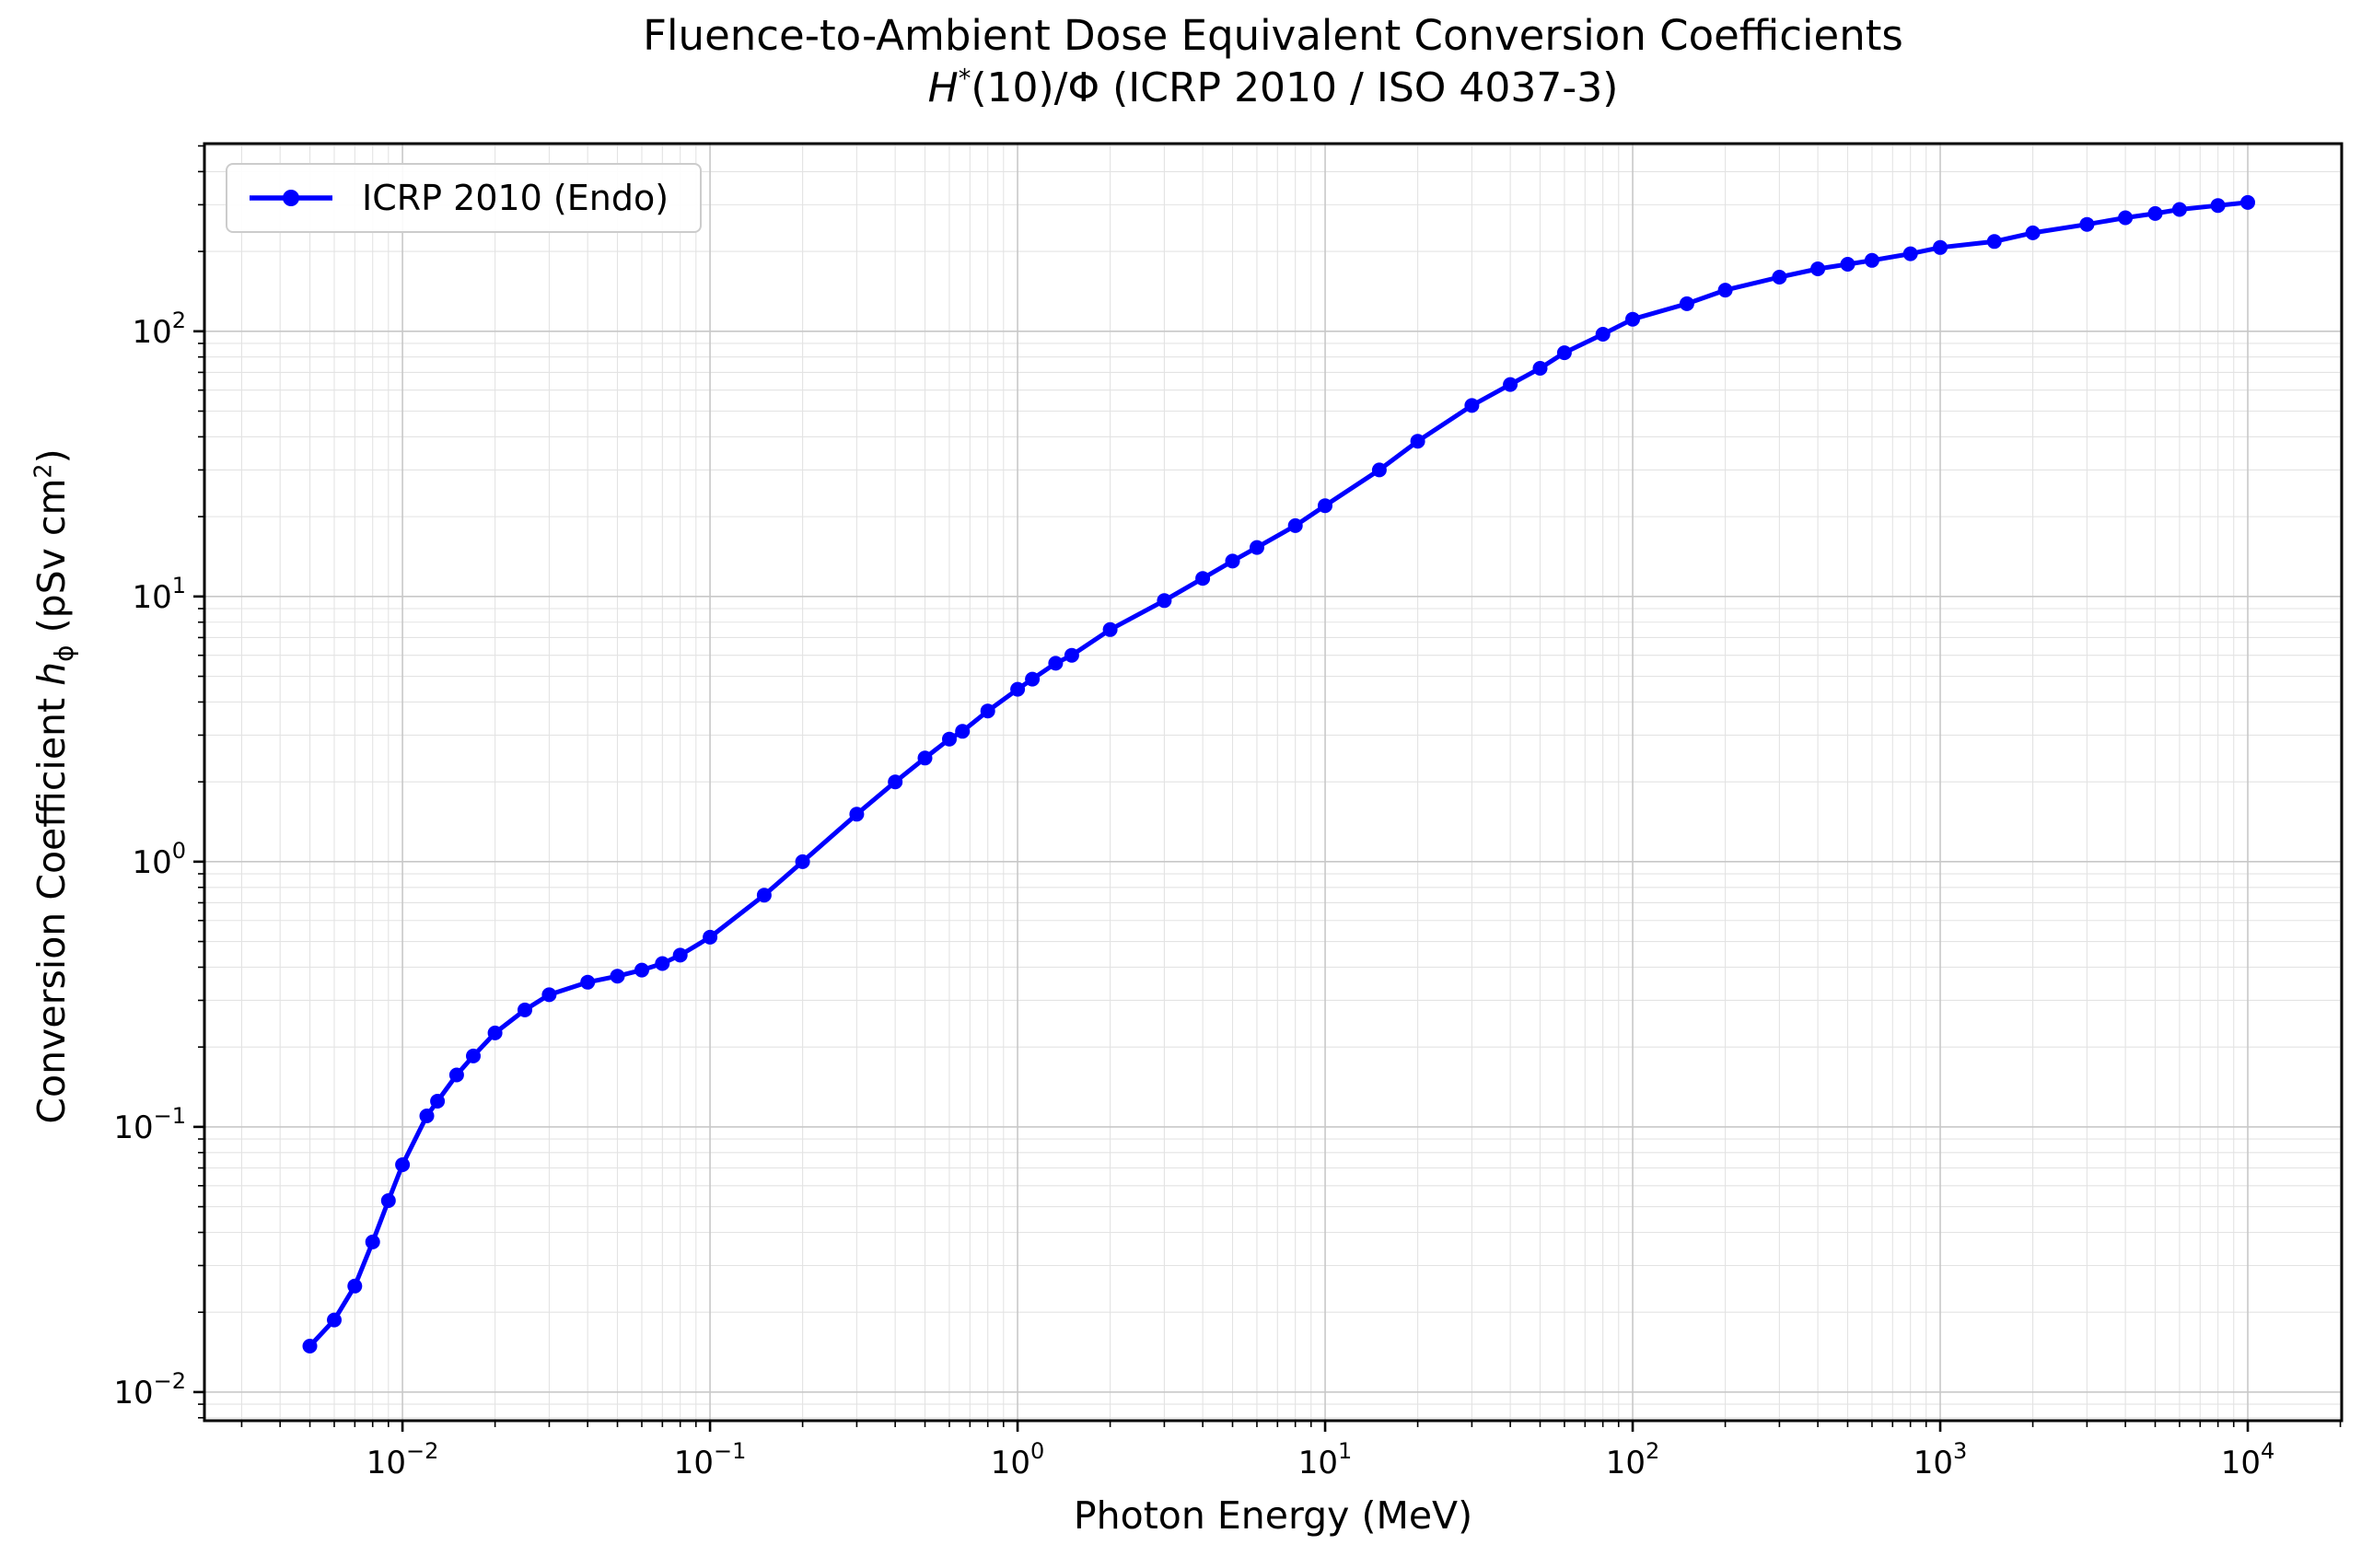  Describe the element at coordinates (2248, 1459) in the screenshot. I see `x-tick-label: 10⁴` at that location.